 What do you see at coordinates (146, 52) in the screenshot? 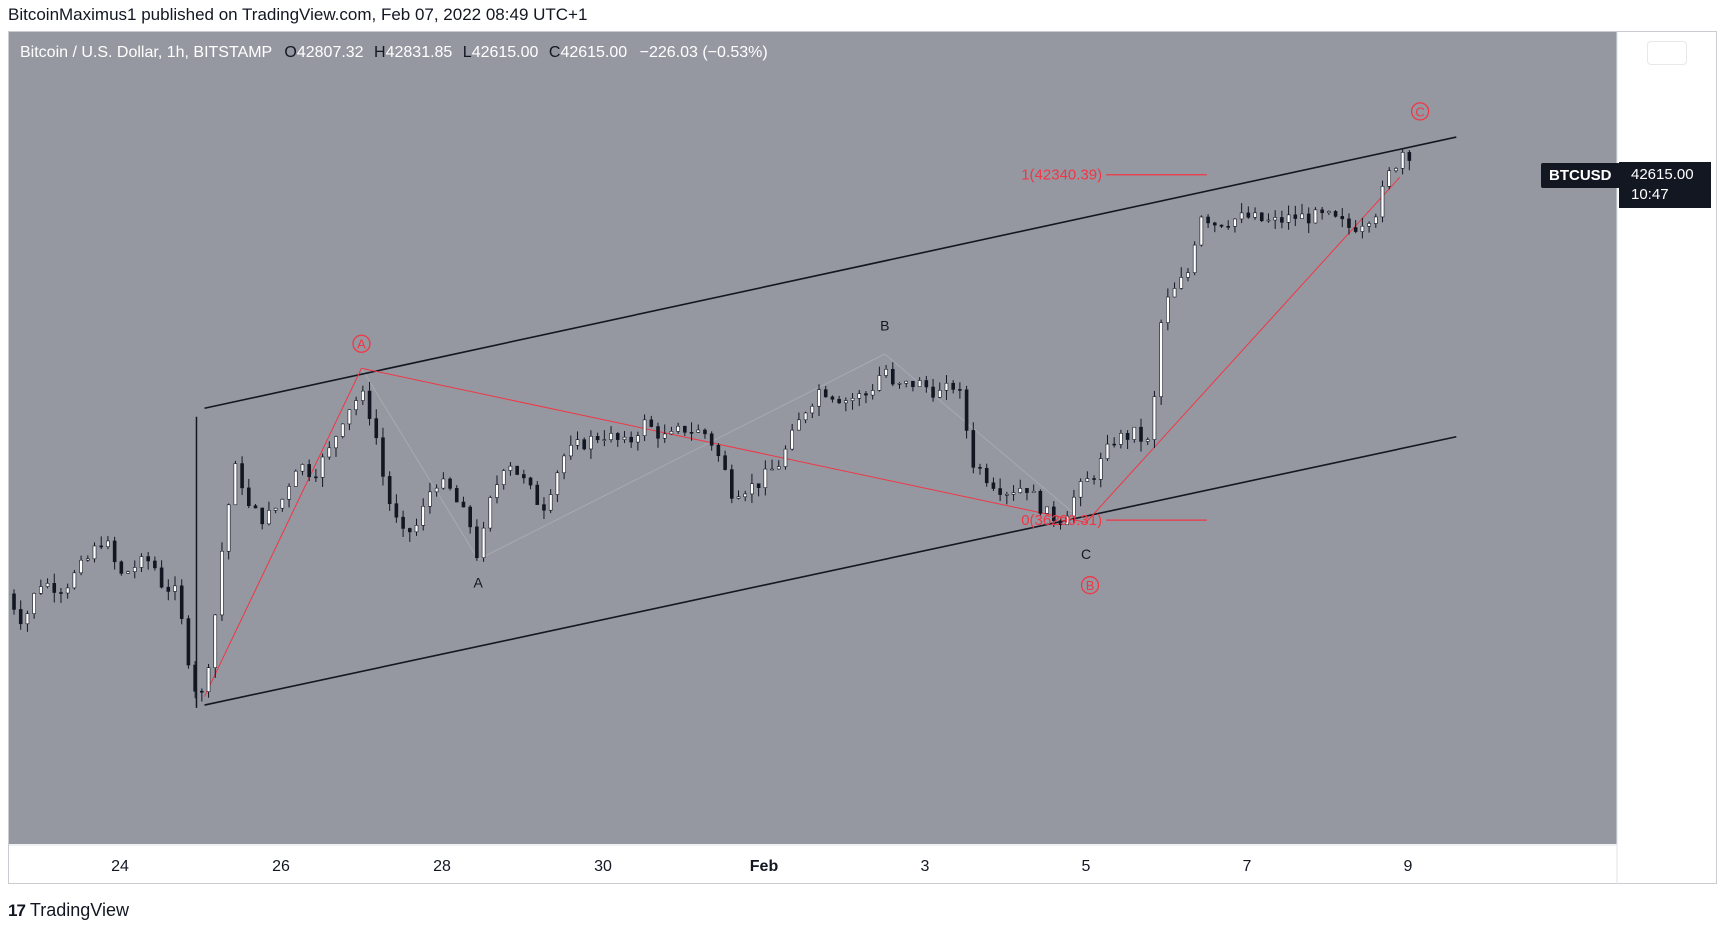
I see `legend-title: Bitcoin / U.S. Dollar, 1h, BITSTAMP` at bounding box center [146, 52].